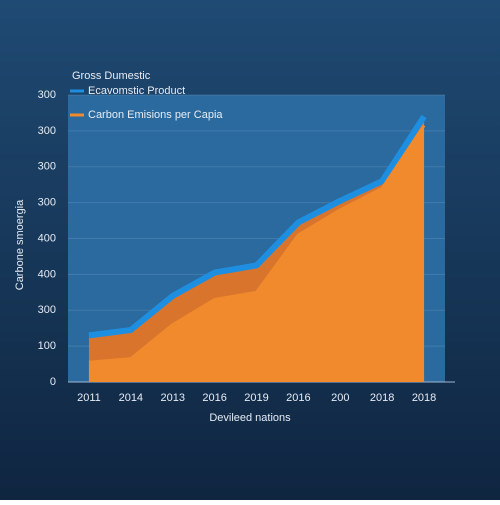 The height and width of the screenshot is (505, 500). Describe the element at coordinates (111, 76) in the screenshot. I see `chart-title: Gross Dumestic` at that location.